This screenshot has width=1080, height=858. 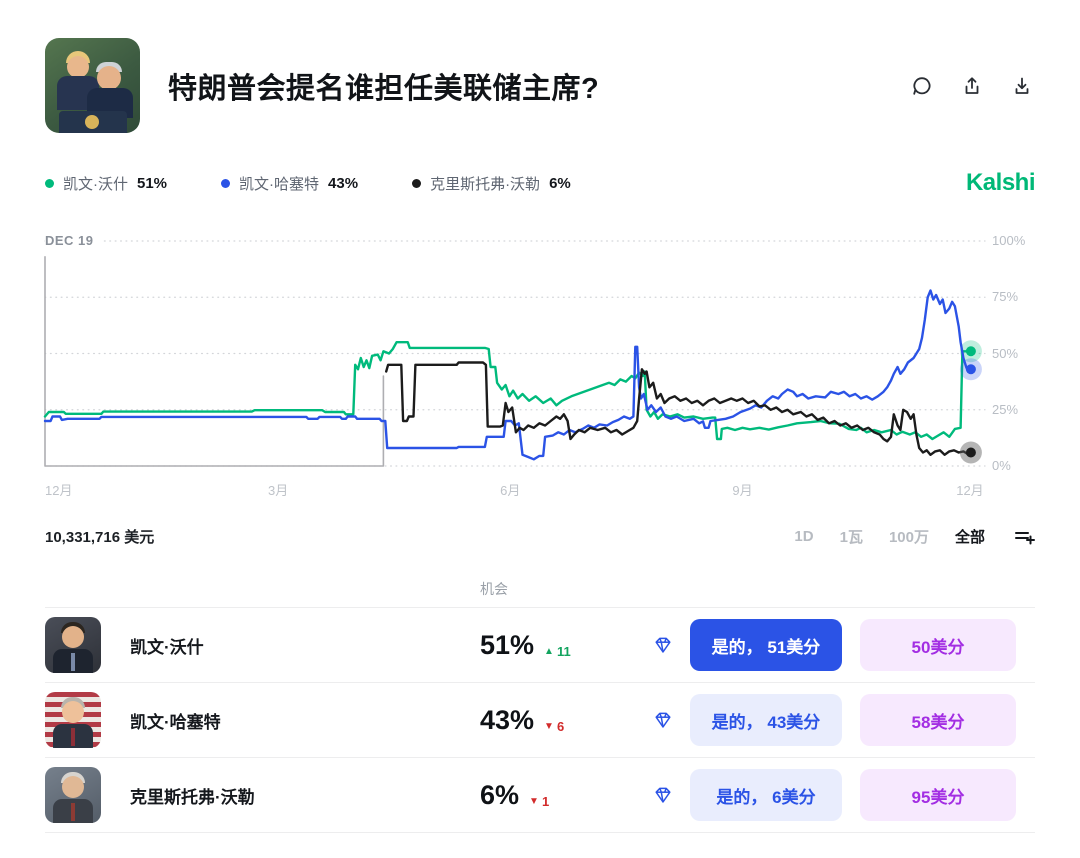 I want to click on share-button, so click(x=972, y=86).